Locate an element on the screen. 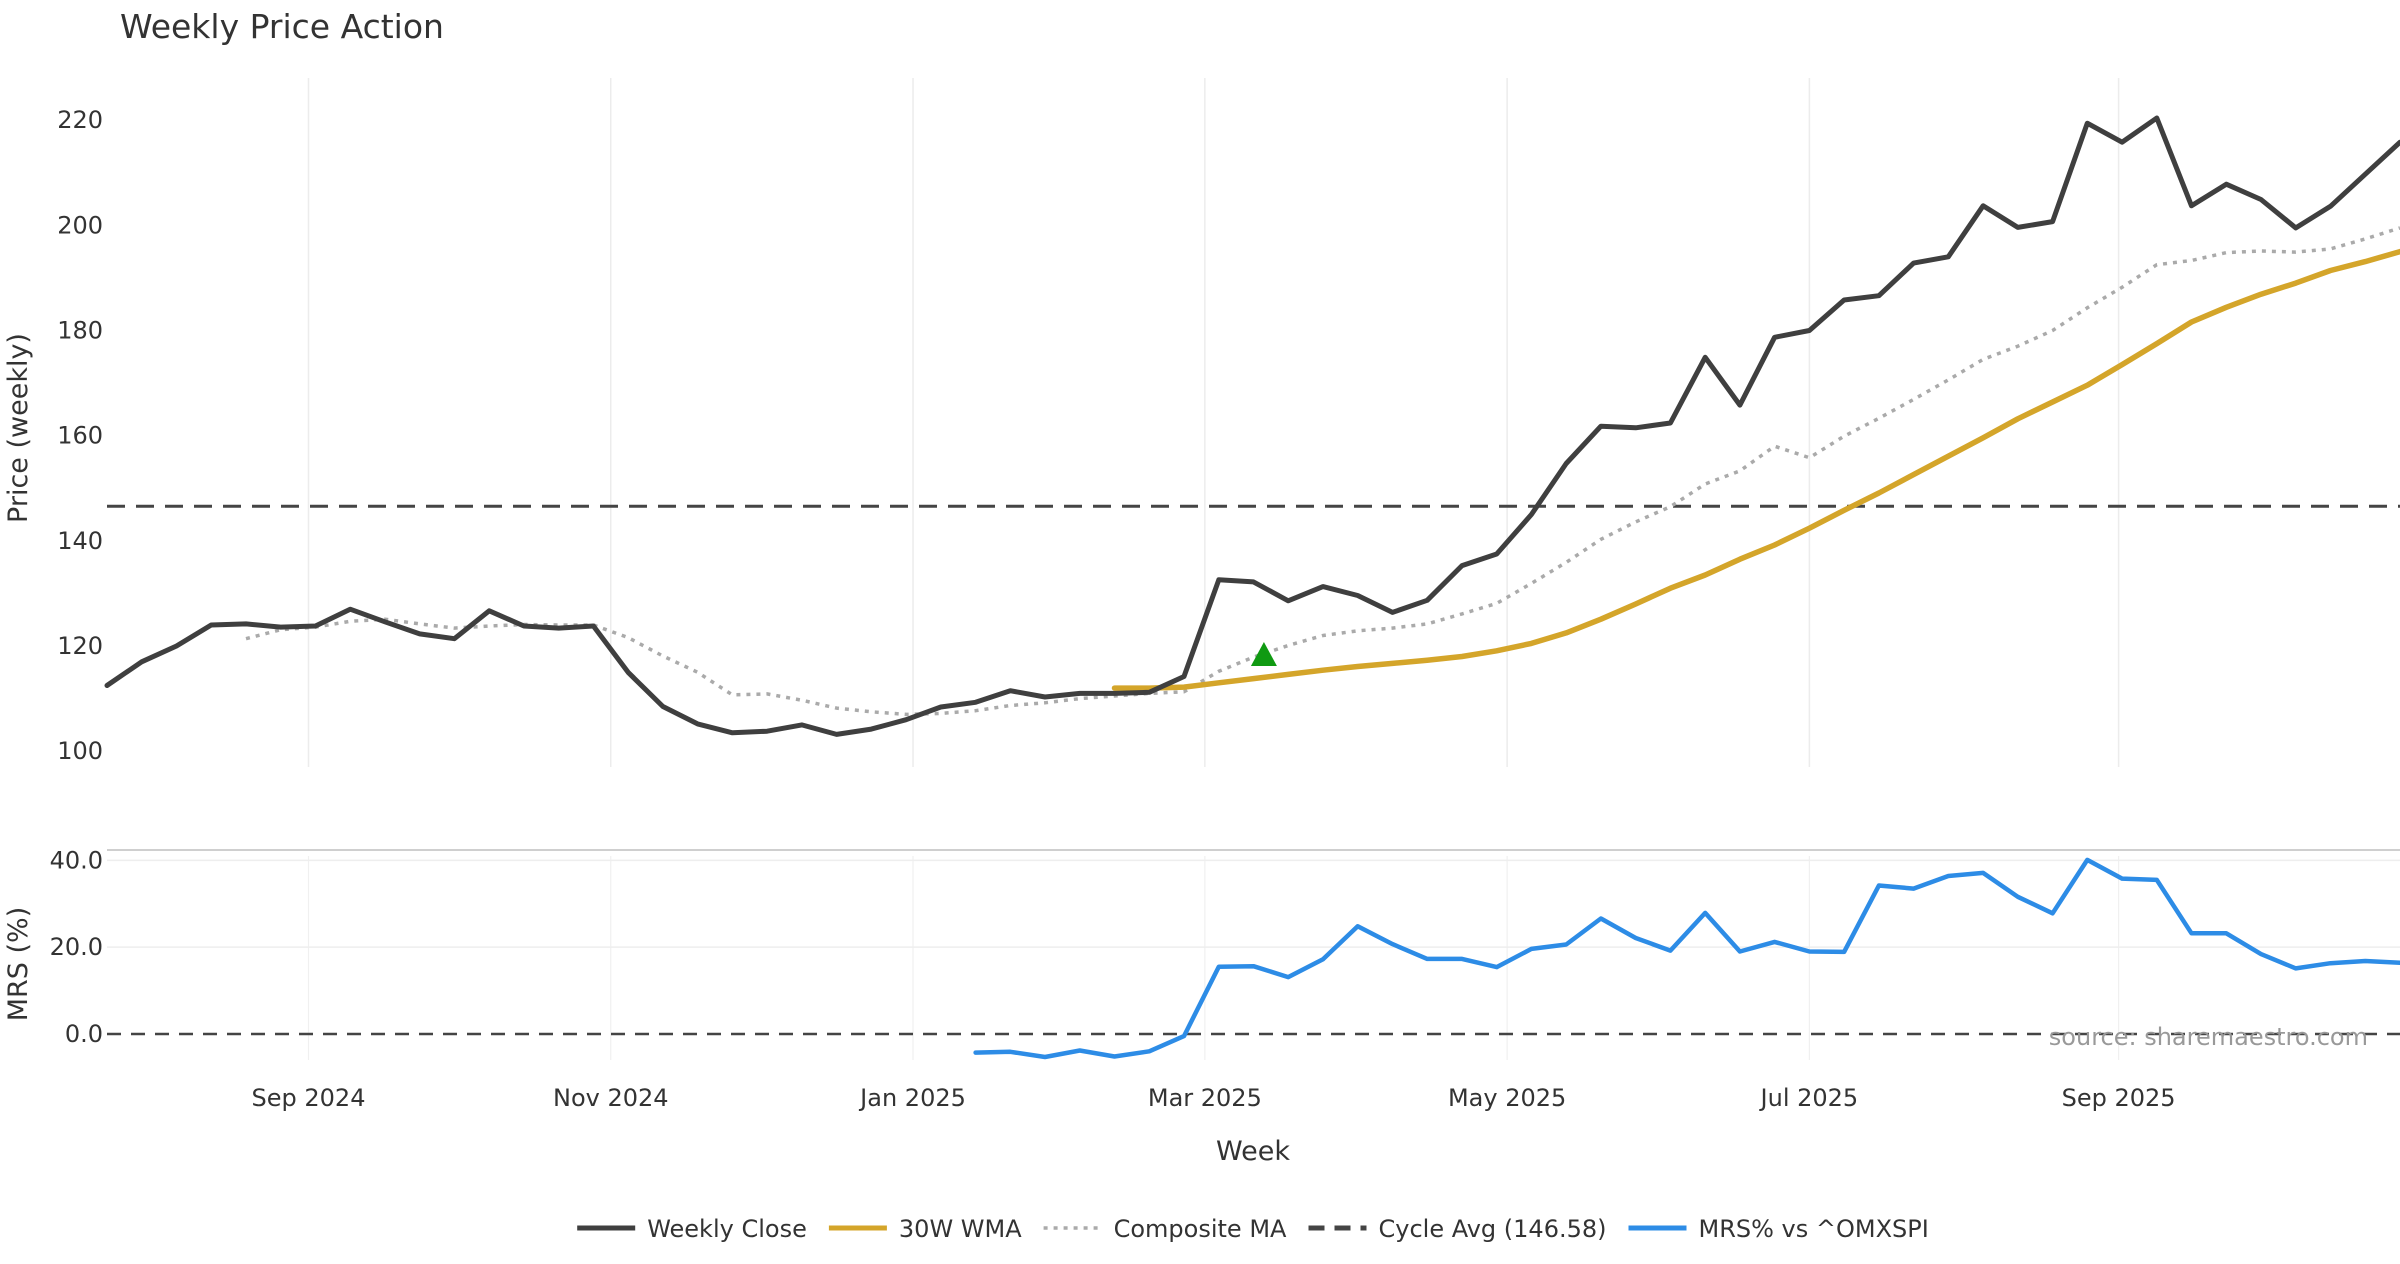 Image resolution: width=2400 pixels, height=1264 pixels. price-y-tick-label: 140 is located at coordinates (80, 541).